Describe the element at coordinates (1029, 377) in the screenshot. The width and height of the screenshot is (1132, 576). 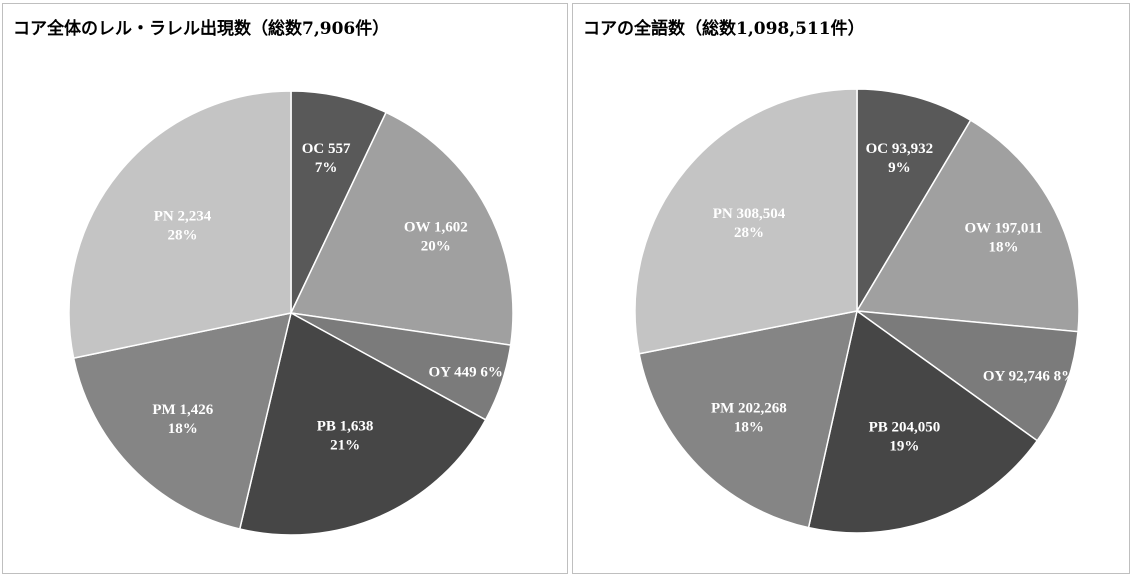
I see `slice-label-oy: OY 92,746 8%` at that location.